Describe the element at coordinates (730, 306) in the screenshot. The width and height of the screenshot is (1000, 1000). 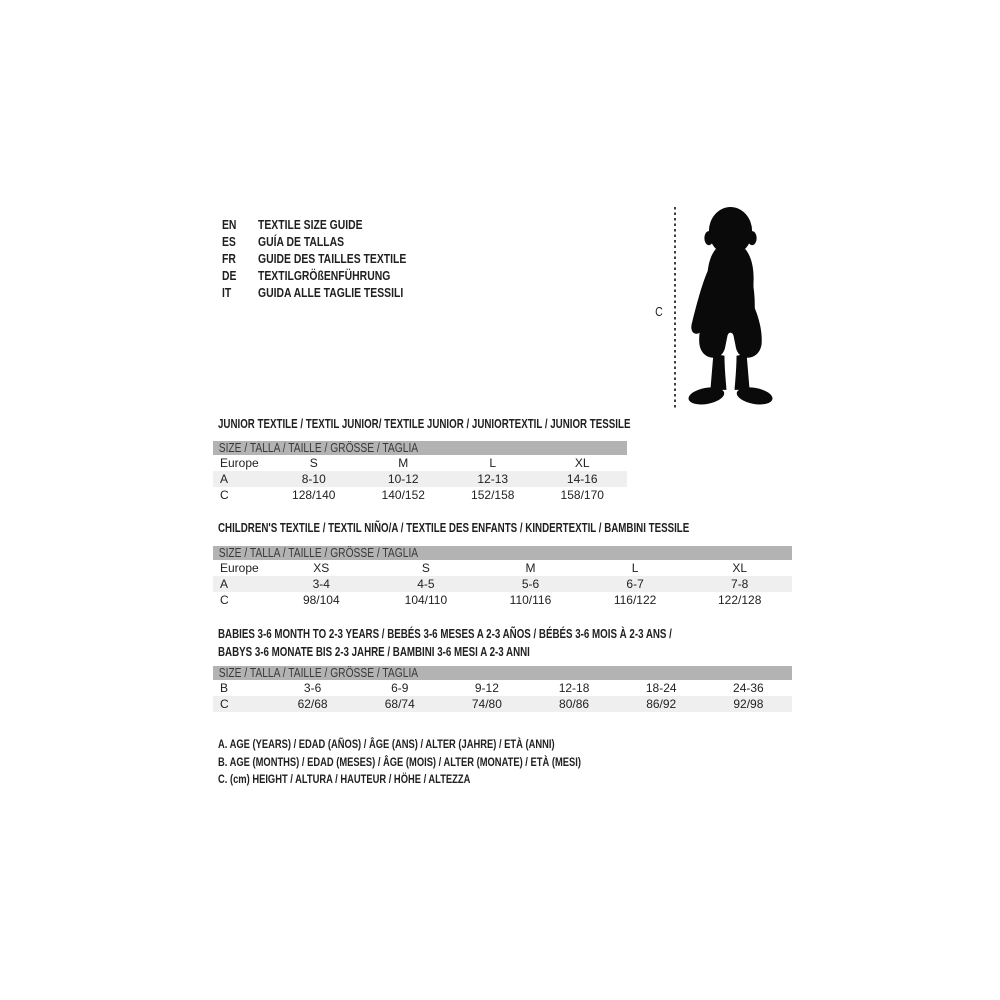
I see `toddler-silhouette-icon` at that location.